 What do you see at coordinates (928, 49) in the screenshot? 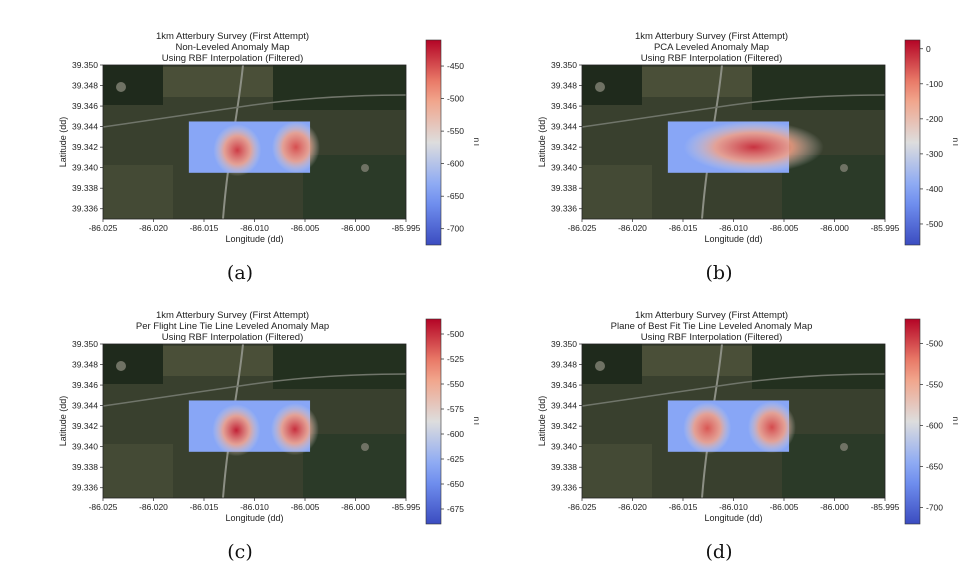
I see `colorbar-tick-label: 0` at bounding box center [928, 49].